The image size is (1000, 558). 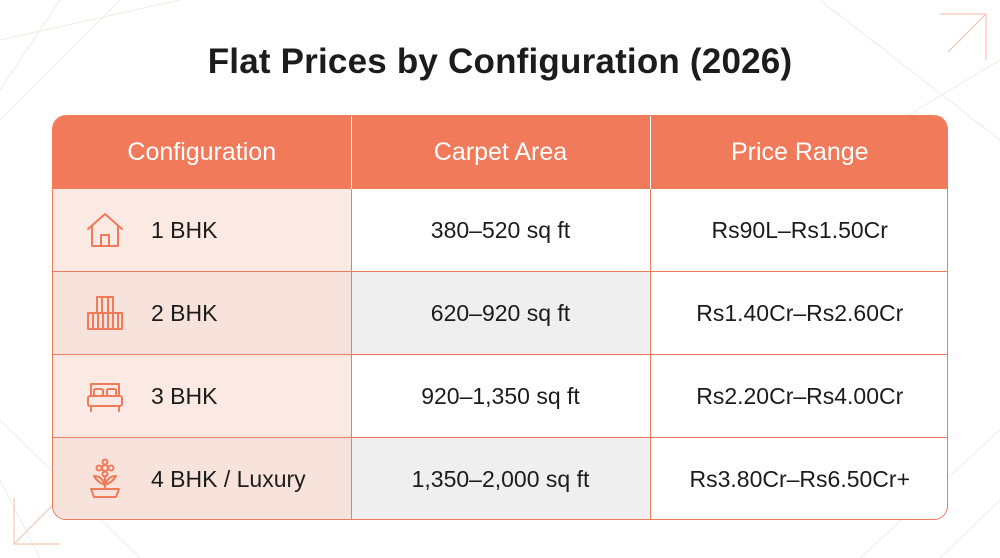 I want to click on building-icon, so click(x=105, y=313).